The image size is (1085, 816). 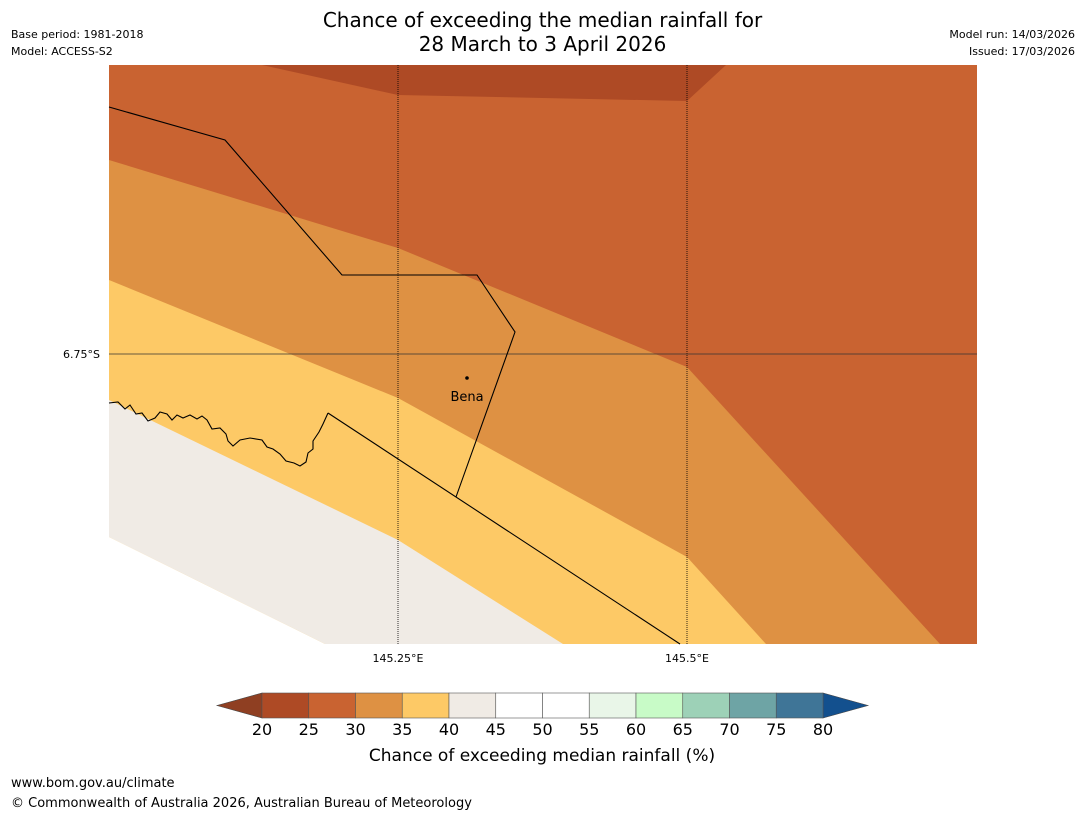 What do you see at coordinates (218, 434) in the screenshot?
I see `coastline` at bounding box center [218, 434].